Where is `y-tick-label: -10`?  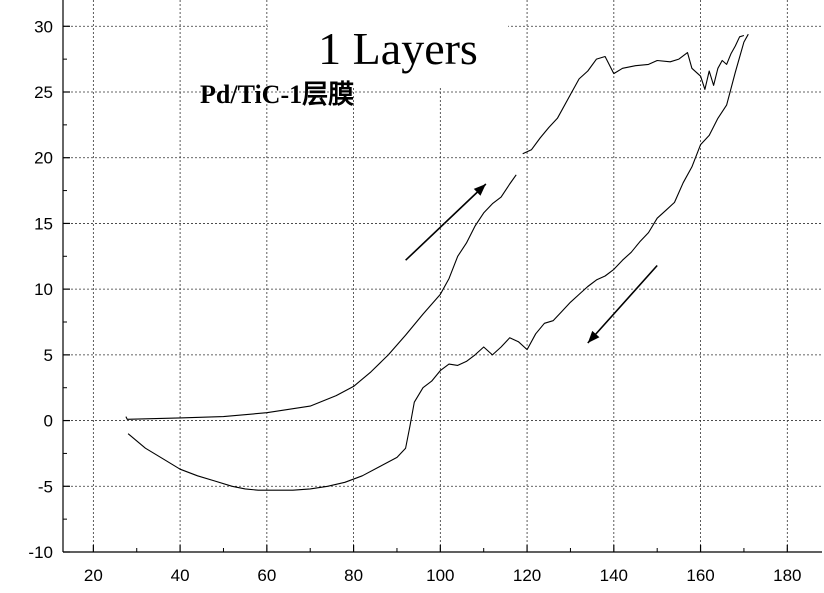 y-tick-label: -10 is located at coordinates (40, 552).